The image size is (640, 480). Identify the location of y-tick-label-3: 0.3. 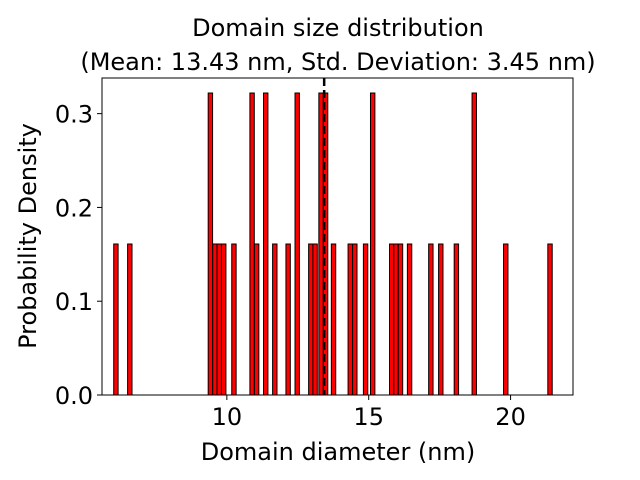
(74, 115).